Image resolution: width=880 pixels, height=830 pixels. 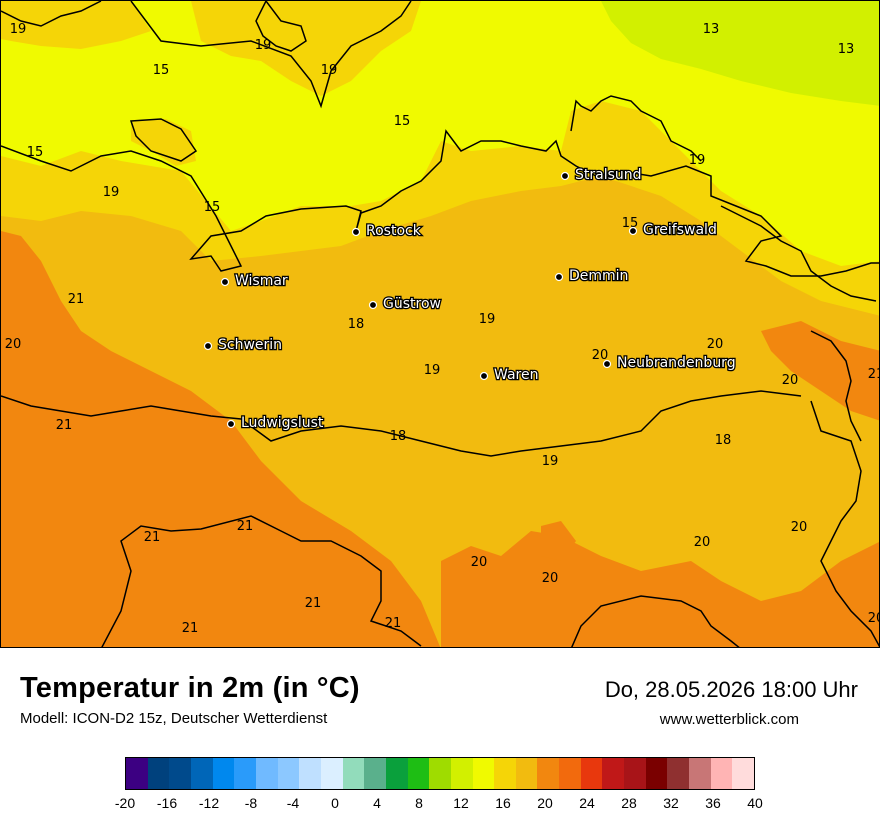 I want to click on legend-tick-label: -8, so click(x=251, y=803).